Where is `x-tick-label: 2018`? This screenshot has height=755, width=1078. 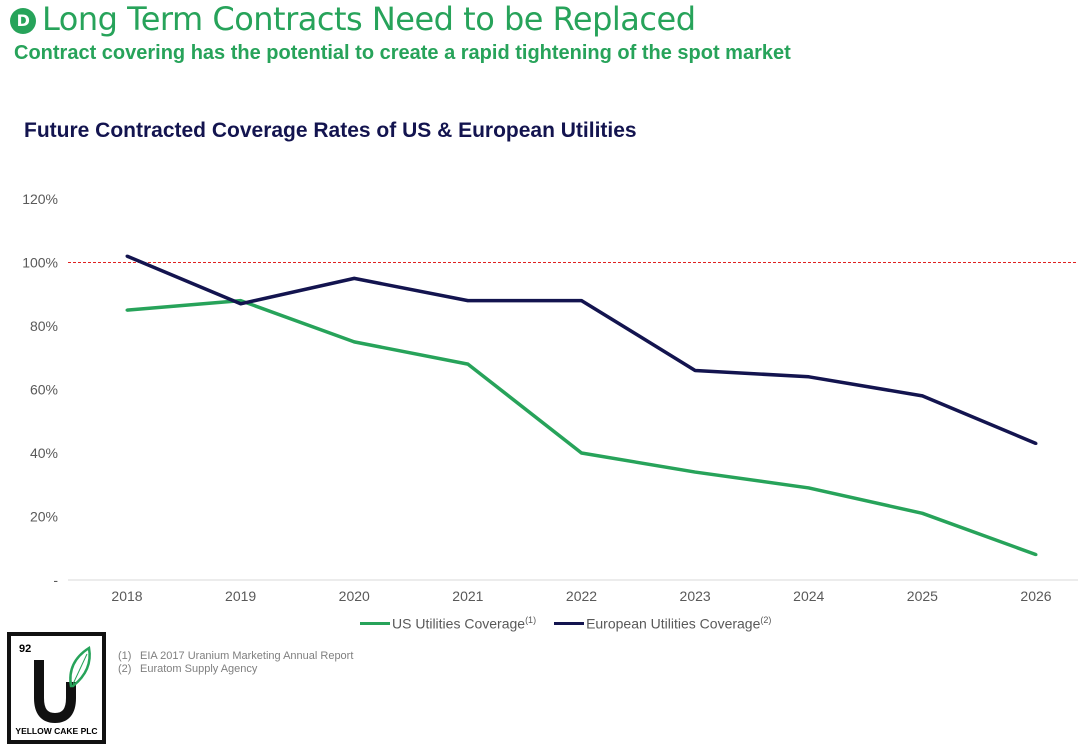 x-tick-label: 2018 is located at coordinates (126, 596).